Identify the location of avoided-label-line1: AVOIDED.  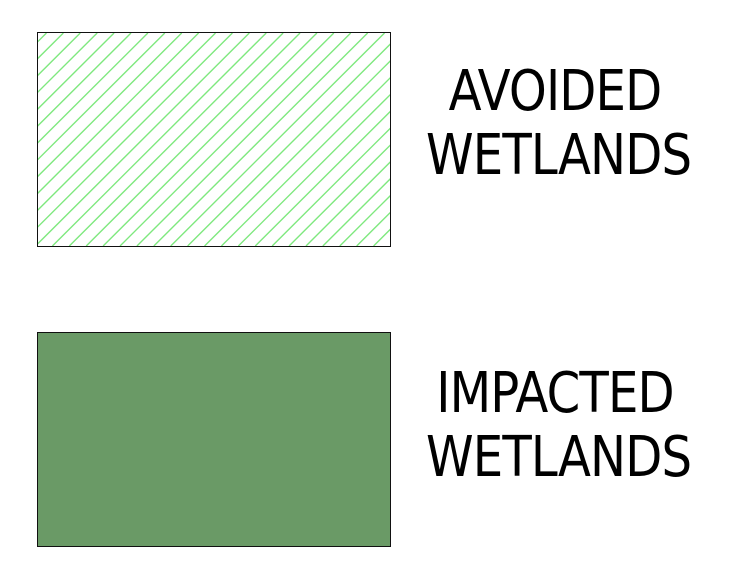
(555, 91).